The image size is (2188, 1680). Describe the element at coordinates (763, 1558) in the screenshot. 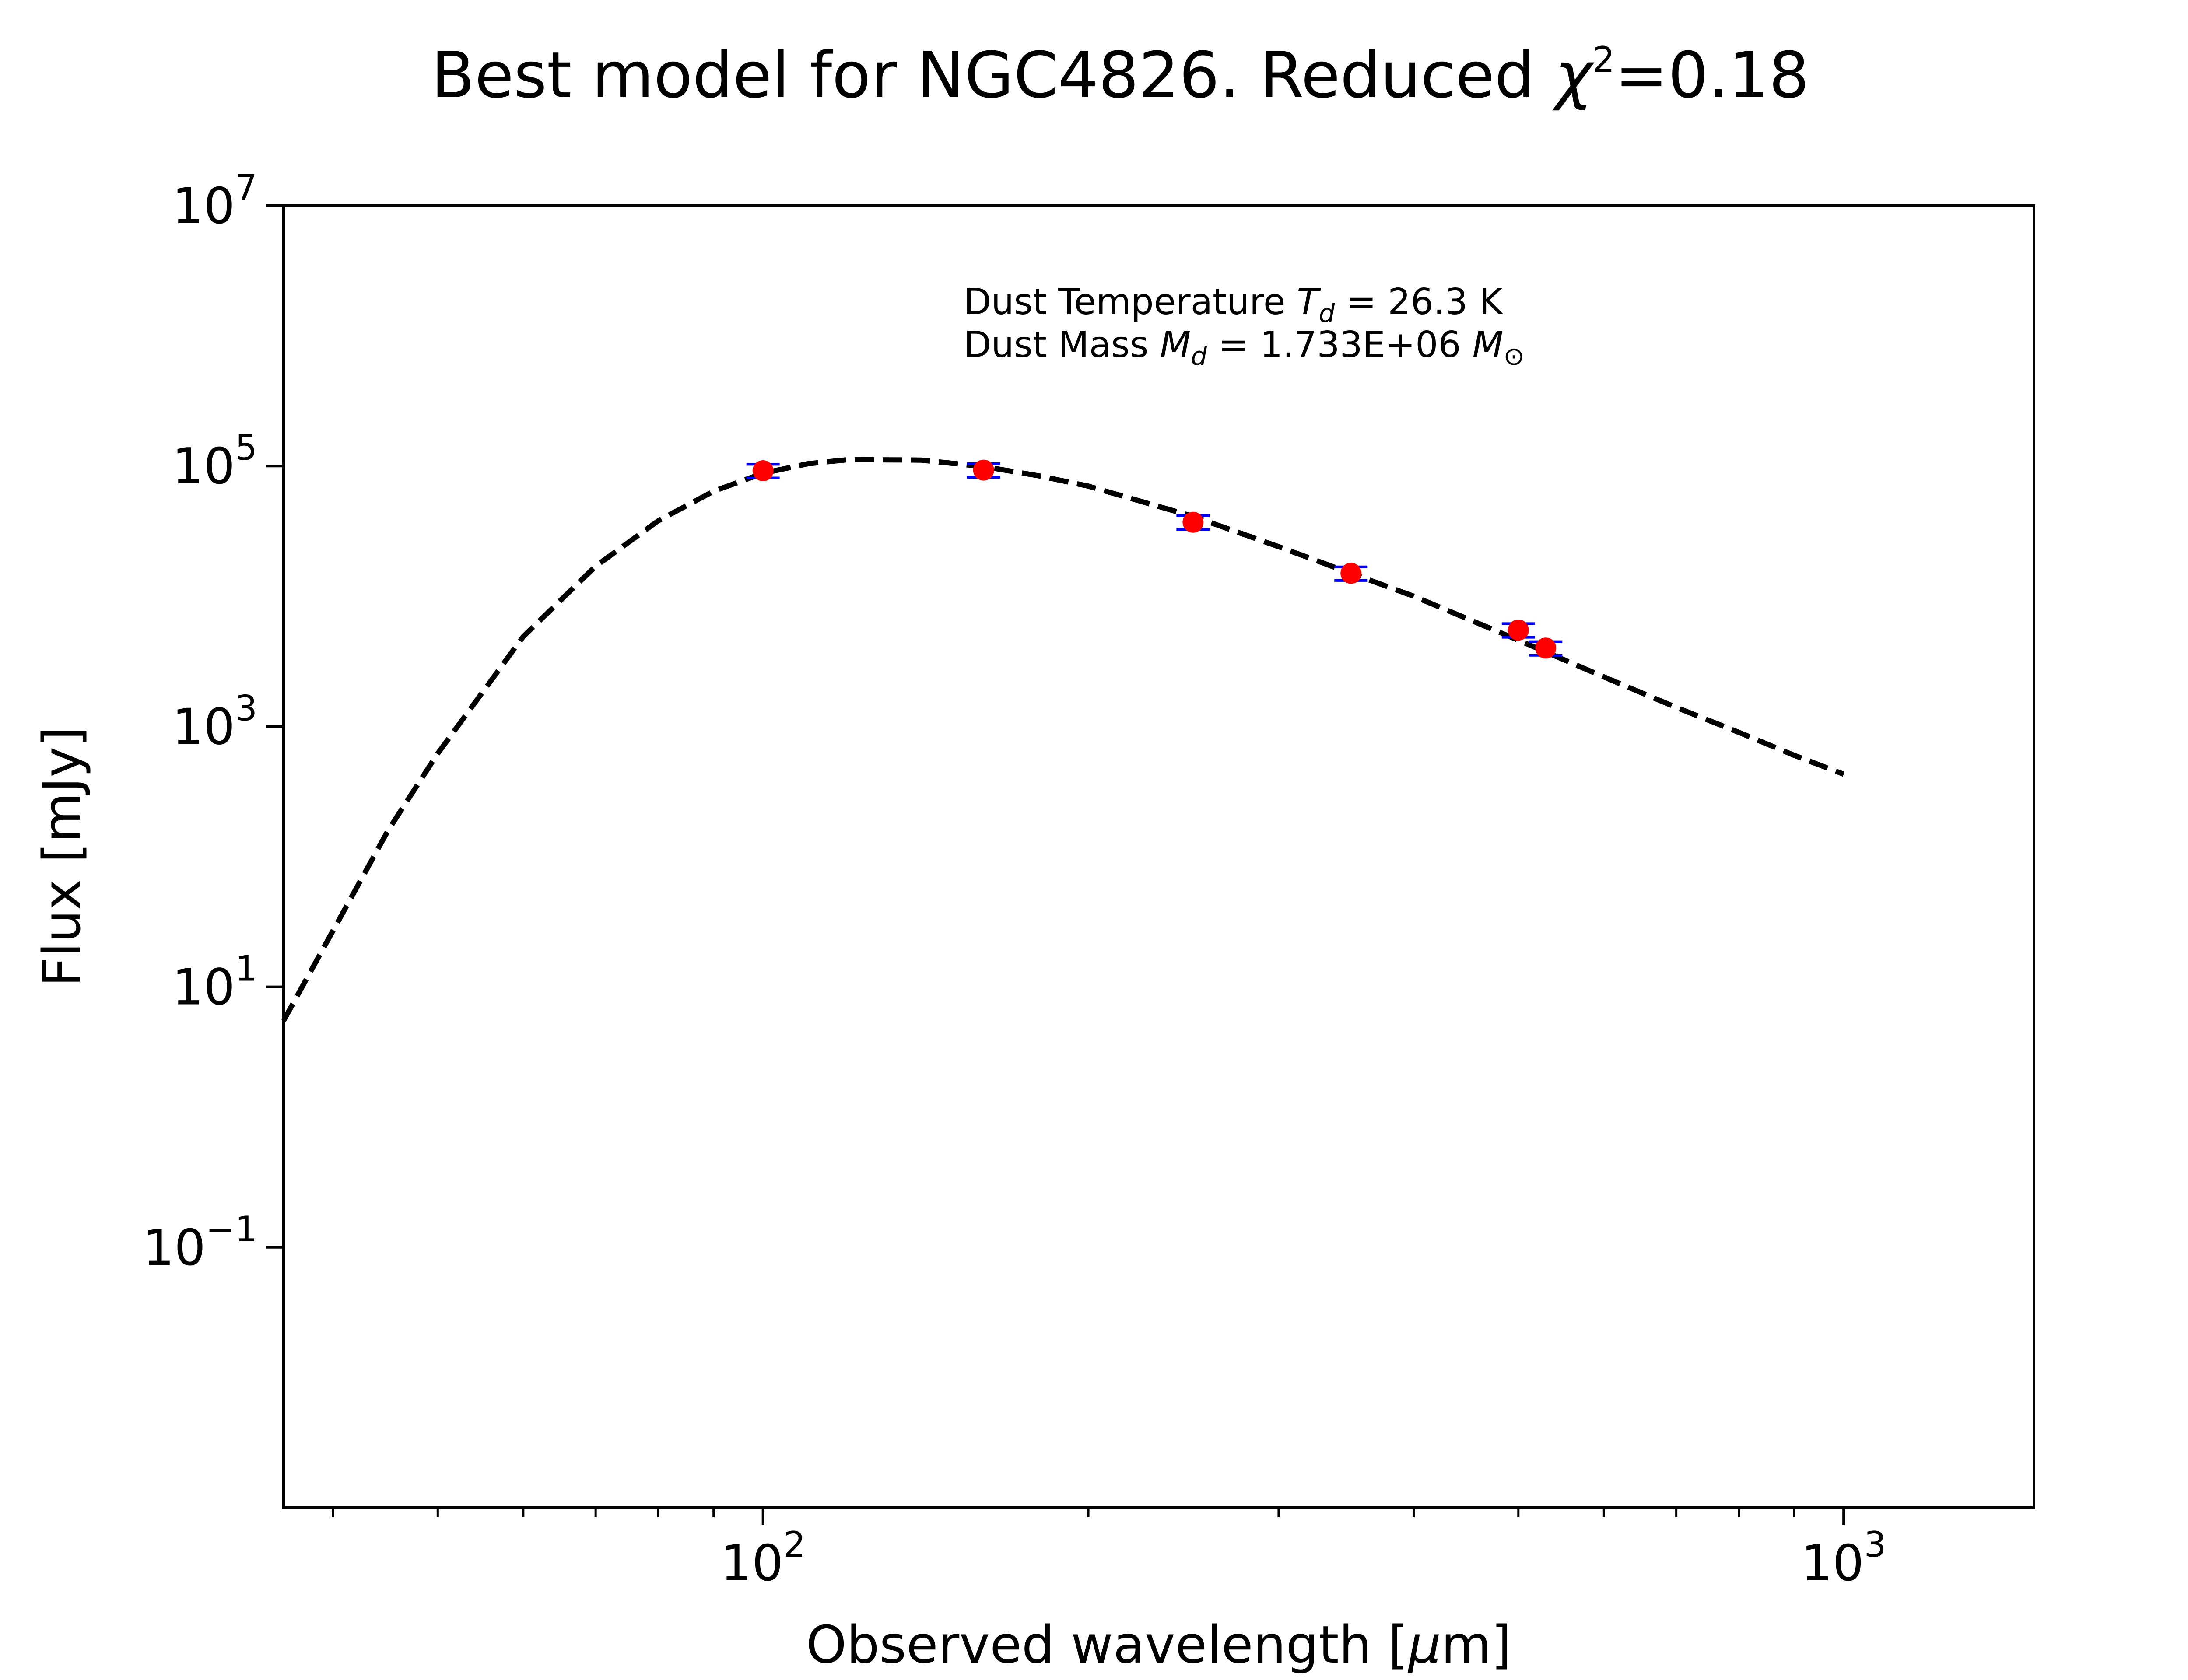

I see `x-tick-label: 10²` at that location.